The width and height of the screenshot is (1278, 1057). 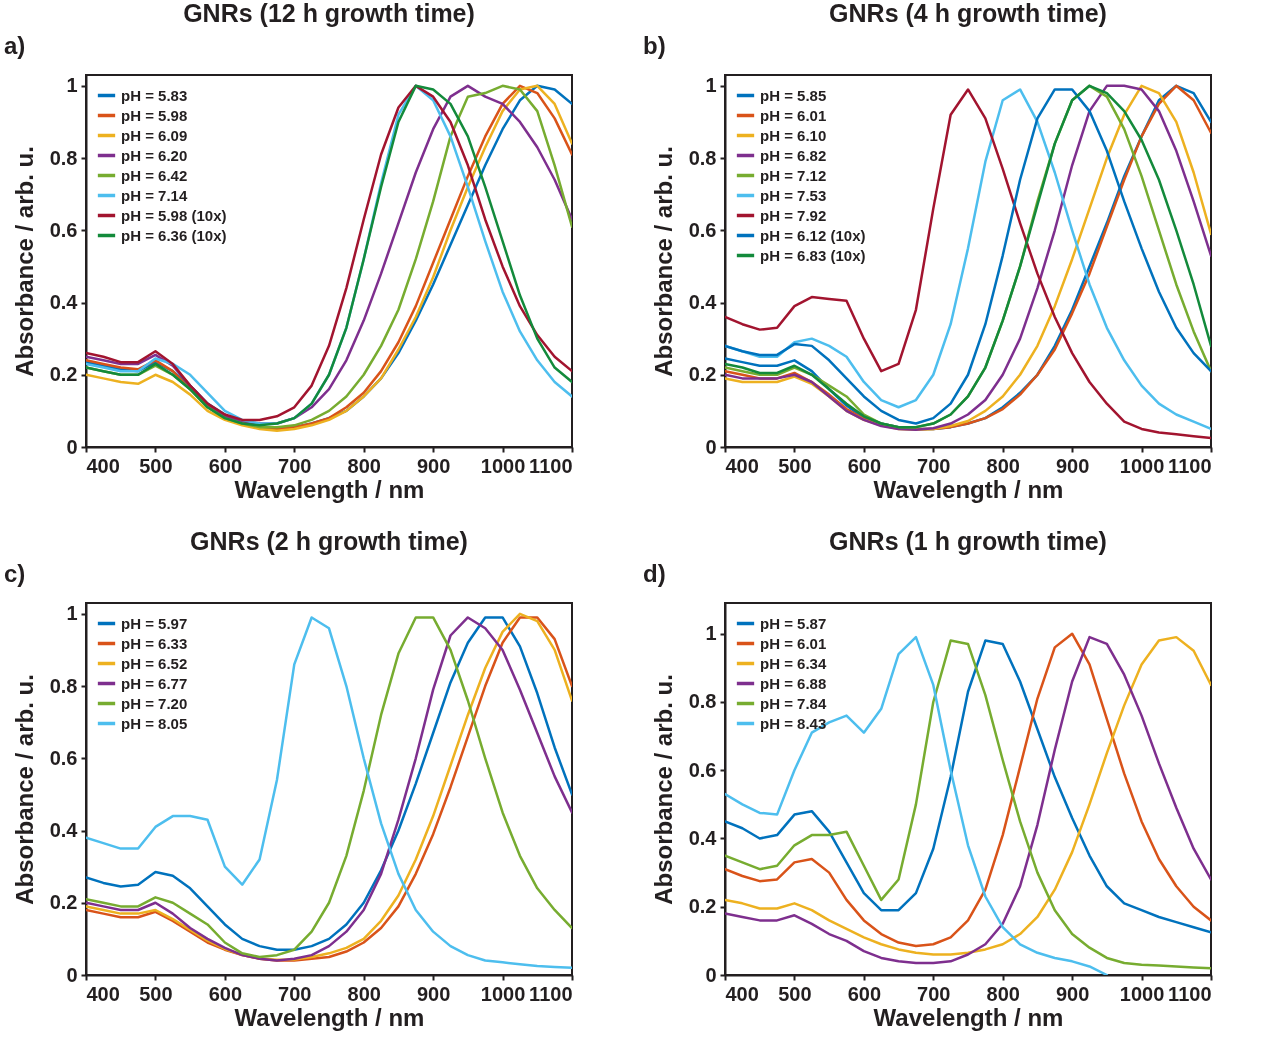 What do you see at coordinates (154, 663) in the screenshot?
I see `legend-label: pH = 6.52` at bounding box center [154, 663].